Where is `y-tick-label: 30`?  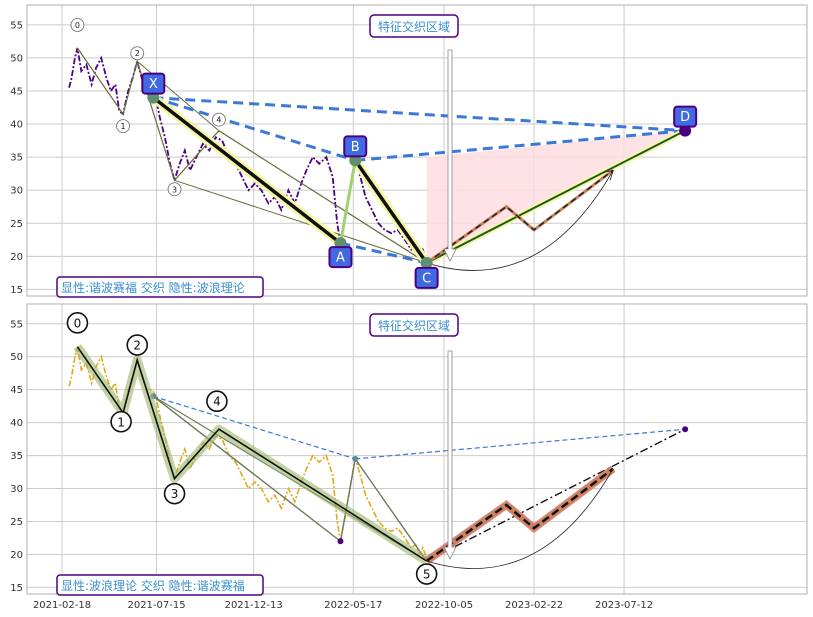 y-tick-label: 30 is located at coordinates (16, 489).